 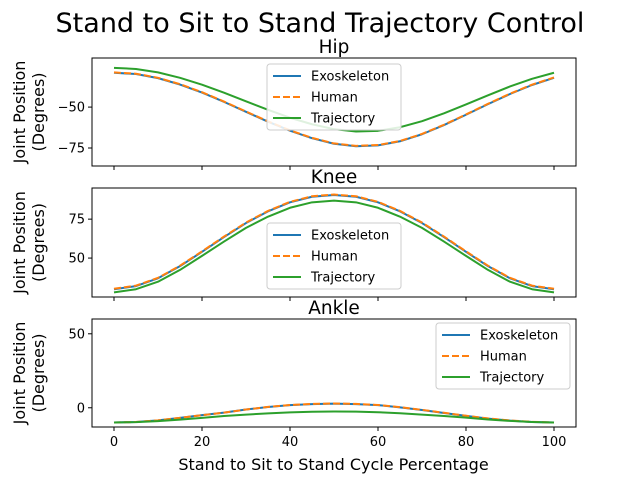 I want to click on knee-trajectory-line, so click(x=334, y=246).